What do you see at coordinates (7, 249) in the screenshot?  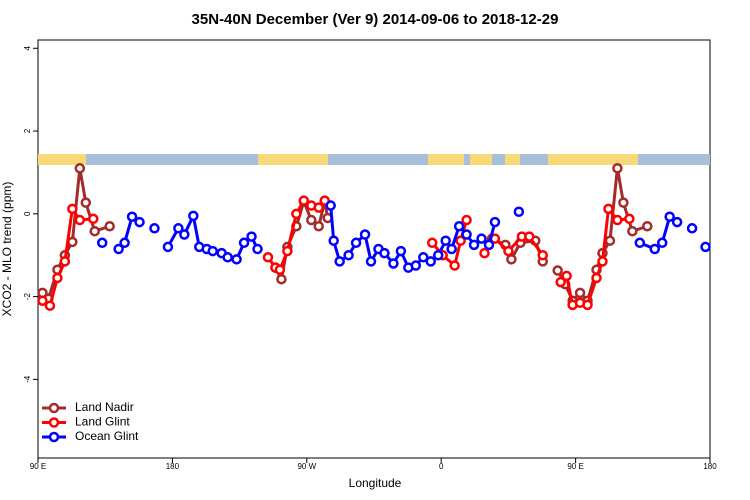 I see `y-axis-title: XCO2 - MLO trend (ppm)` at bounding box center [7, 249].